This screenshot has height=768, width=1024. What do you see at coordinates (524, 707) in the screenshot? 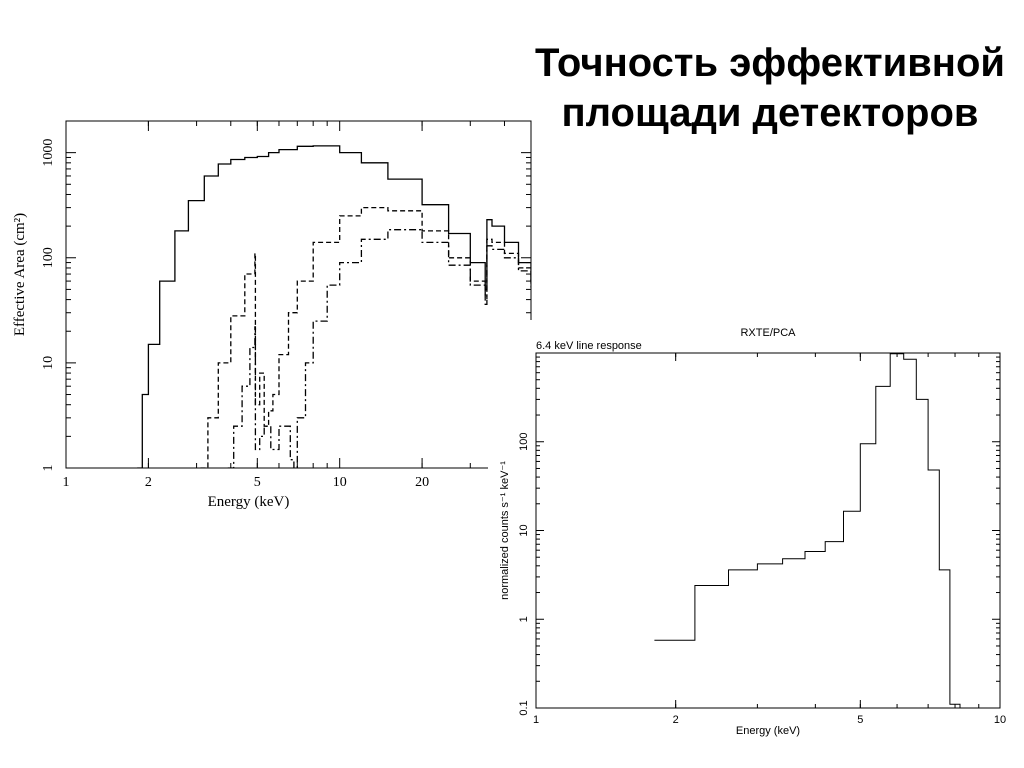
I see `y-tick-label: 0.1` at bounding box center [524, 707].